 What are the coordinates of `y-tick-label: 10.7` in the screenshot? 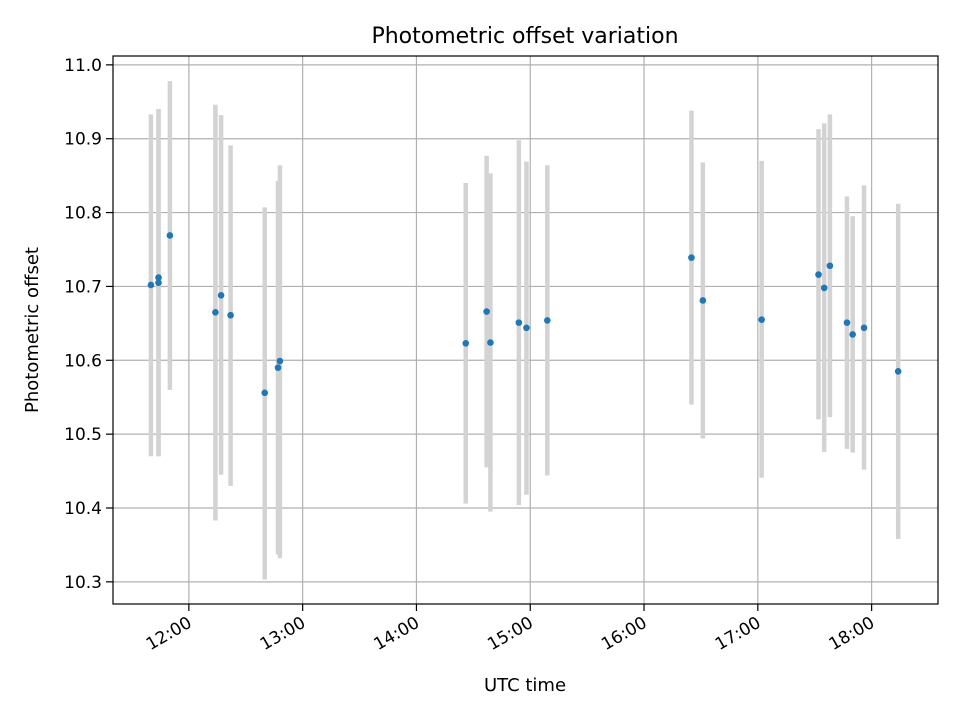 It's located at (83, 287).